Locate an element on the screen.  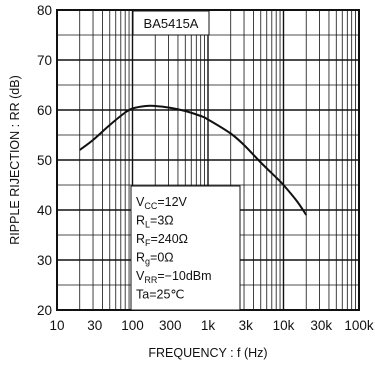
x-tick-label: 1k is located at coordinates (208, 325).